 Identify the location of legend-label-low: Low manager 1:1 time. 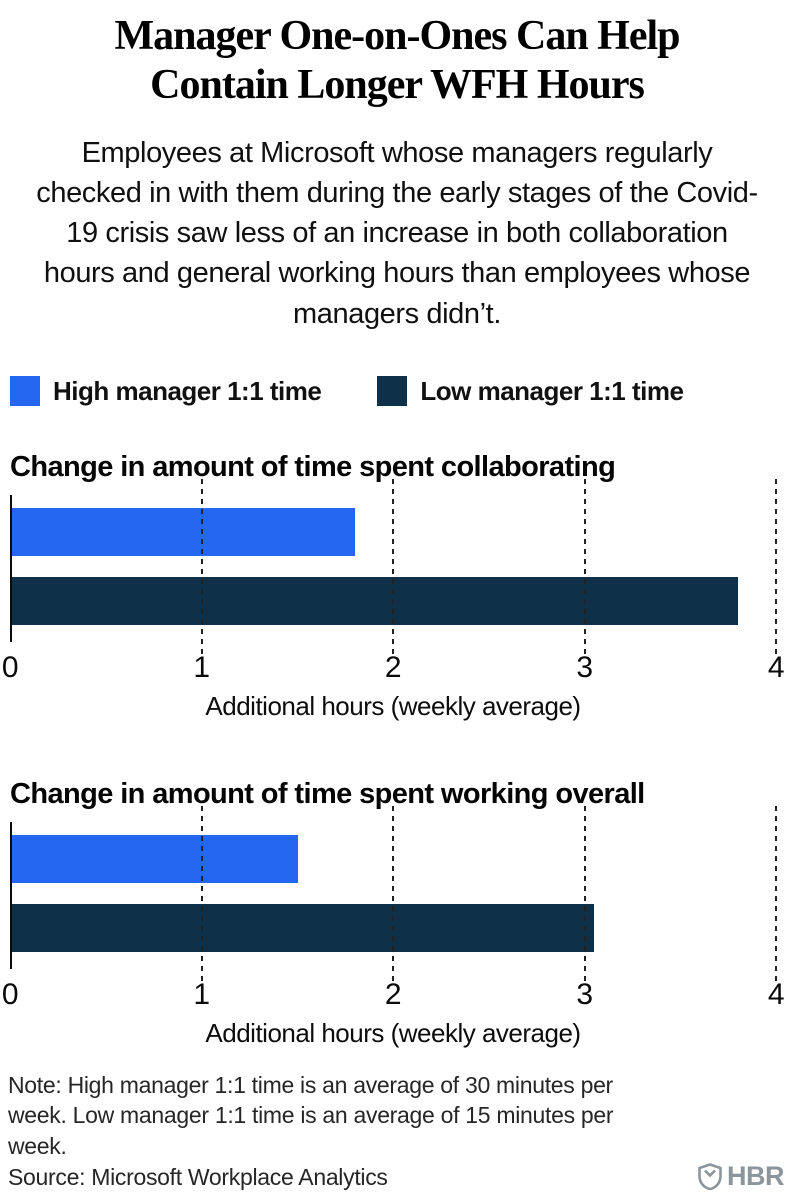
(552, 390).